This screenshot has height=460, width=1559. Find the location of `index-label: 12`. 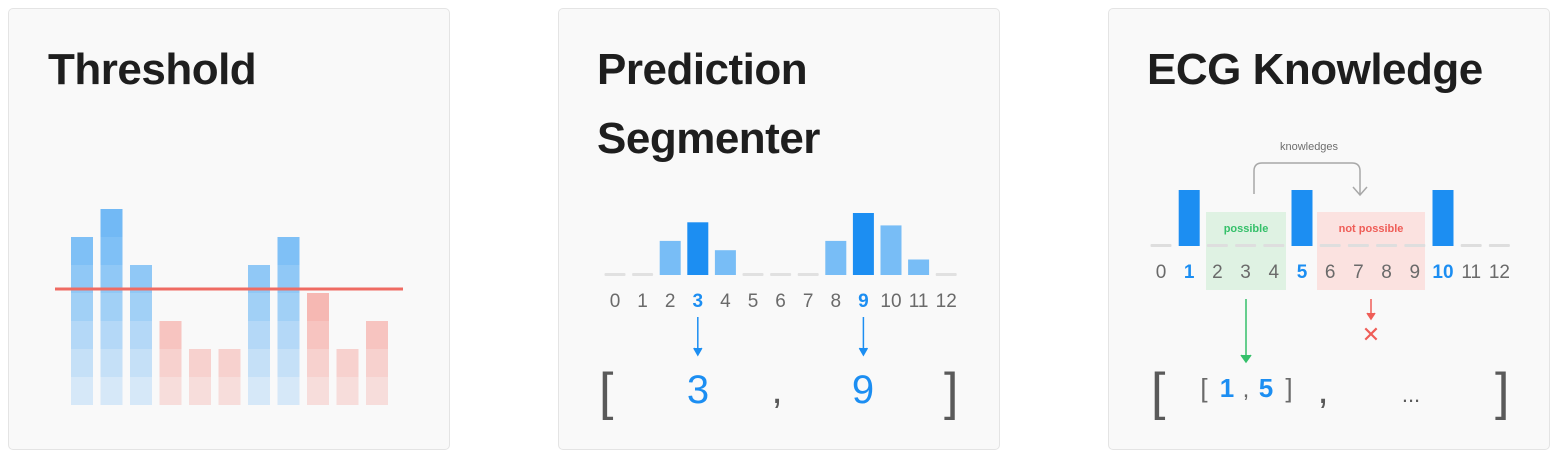

index-label: 12 is located at coordinates (946, 301).